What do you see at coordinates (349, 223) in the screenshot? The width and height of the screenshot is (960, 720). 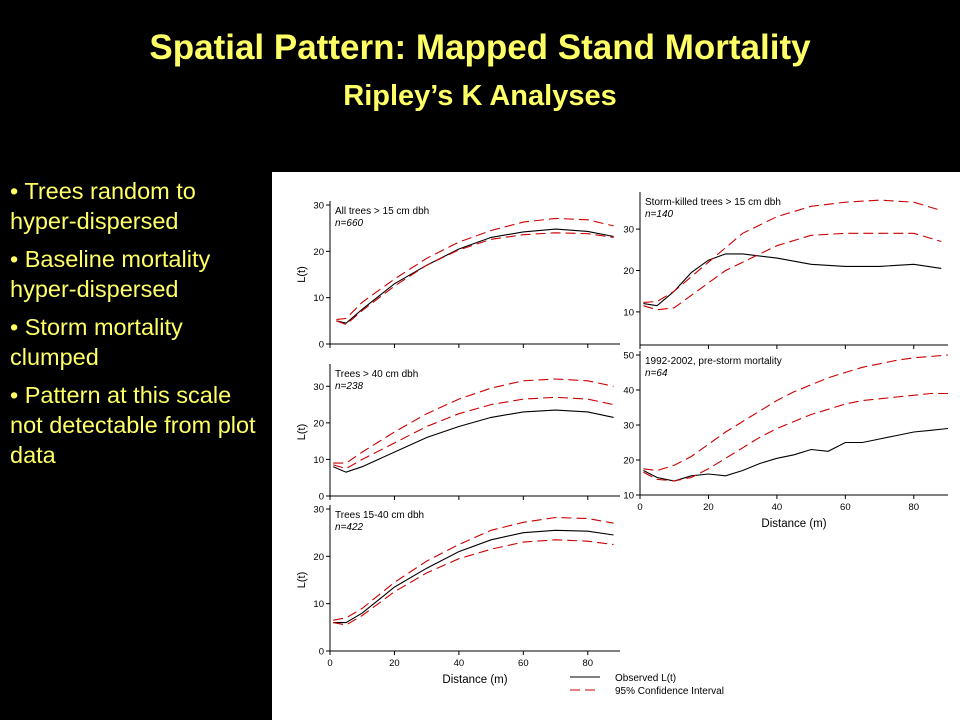 I see `plot-sample-size: n=660` at bounding box center [349, 223].